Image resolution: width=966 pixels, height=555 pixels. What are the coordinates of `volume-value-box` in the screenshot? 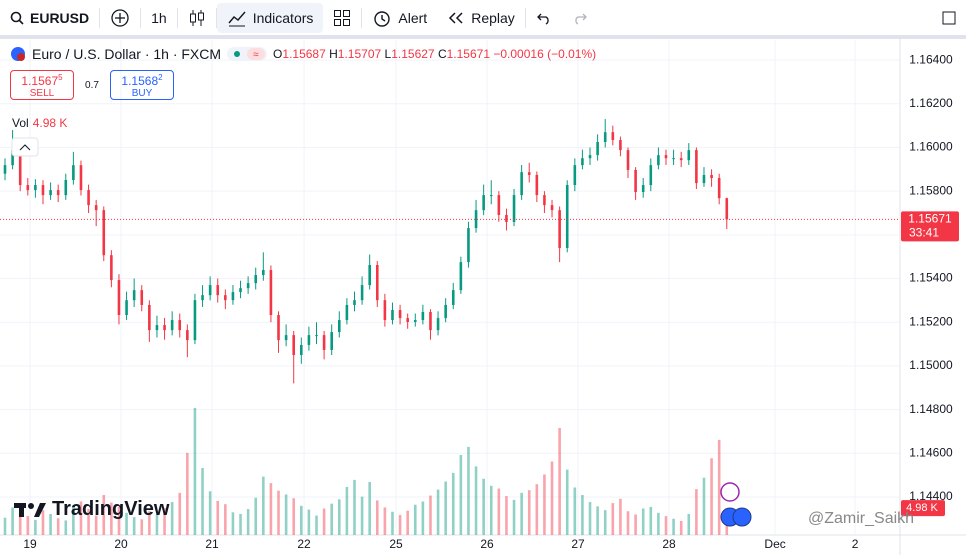 It's located at (923, 508).